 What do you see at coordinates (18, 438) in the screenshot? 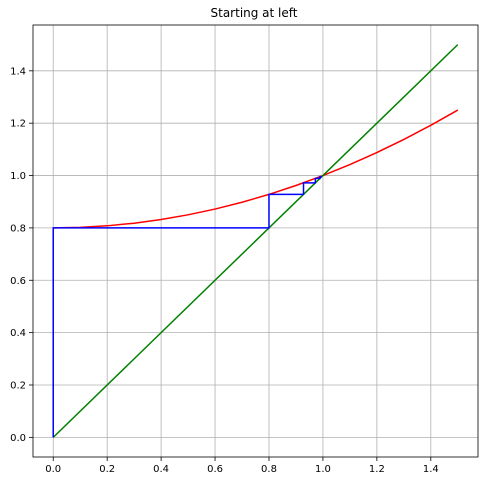
I see `y-tick-label: 0.0` at bounding box center [18, 438].